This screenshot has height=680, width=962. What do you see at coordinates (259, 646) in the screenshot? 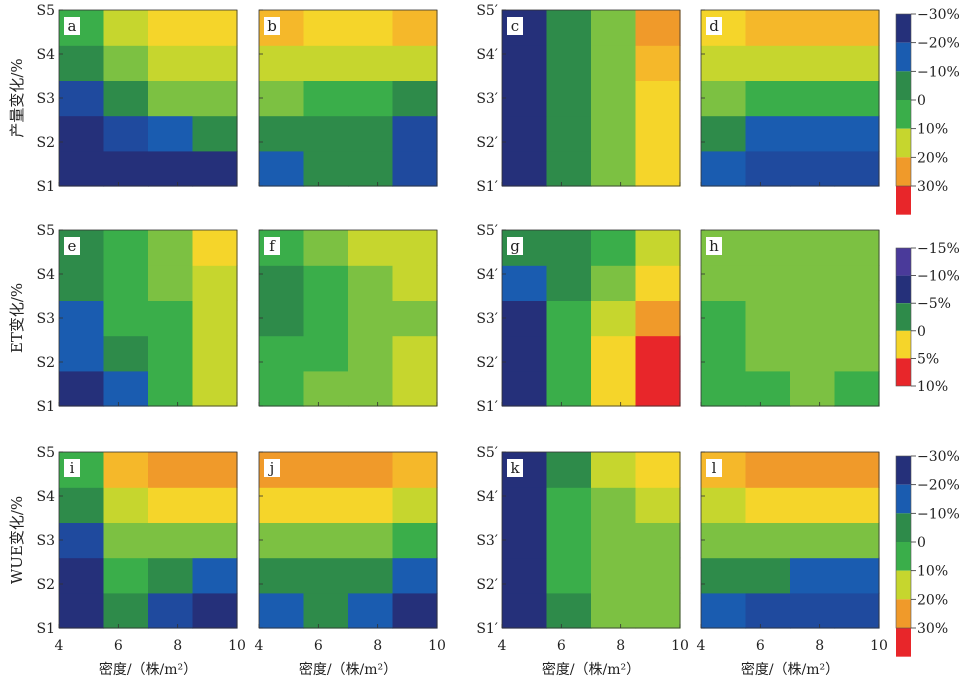
I see `x-tick-label: 4` at bounding box center [259, 646].